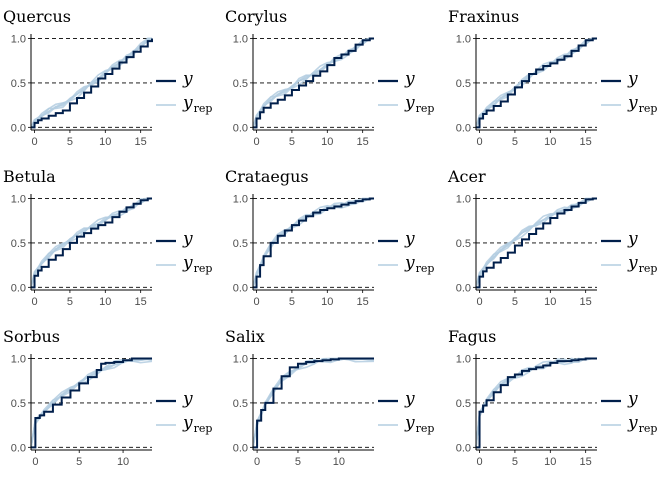  I want to click on panel-title: Quercus, so click(37, 16).